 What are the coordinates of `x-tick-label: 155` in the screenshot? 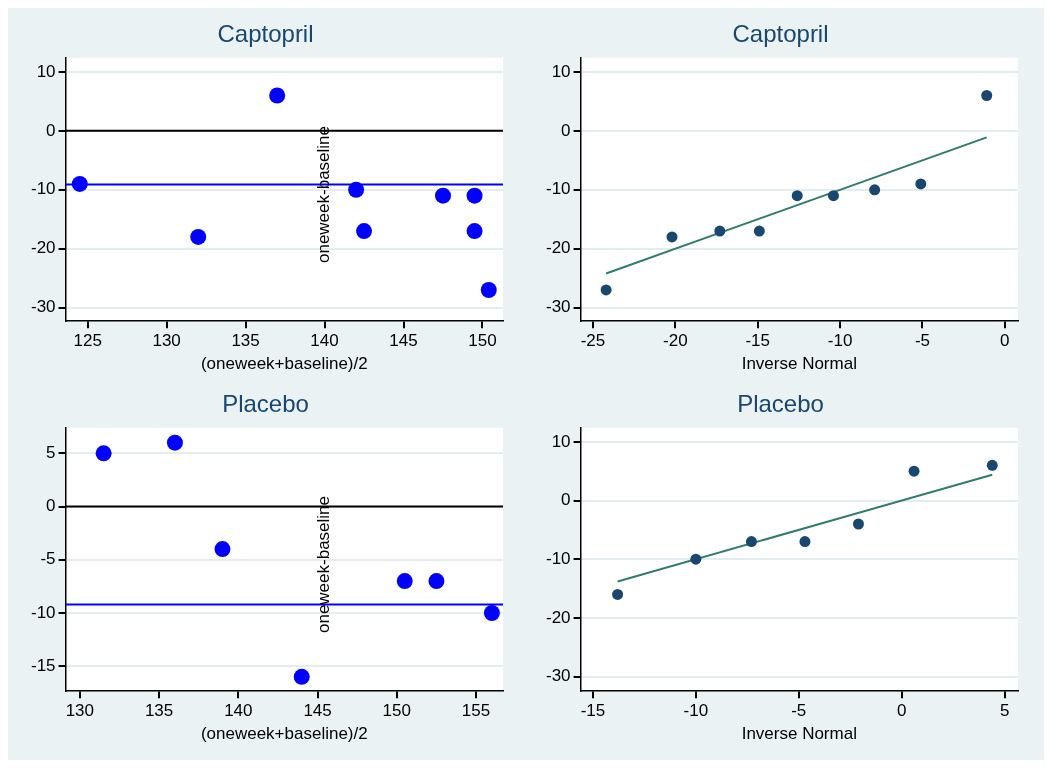 It's located at (476, 711).